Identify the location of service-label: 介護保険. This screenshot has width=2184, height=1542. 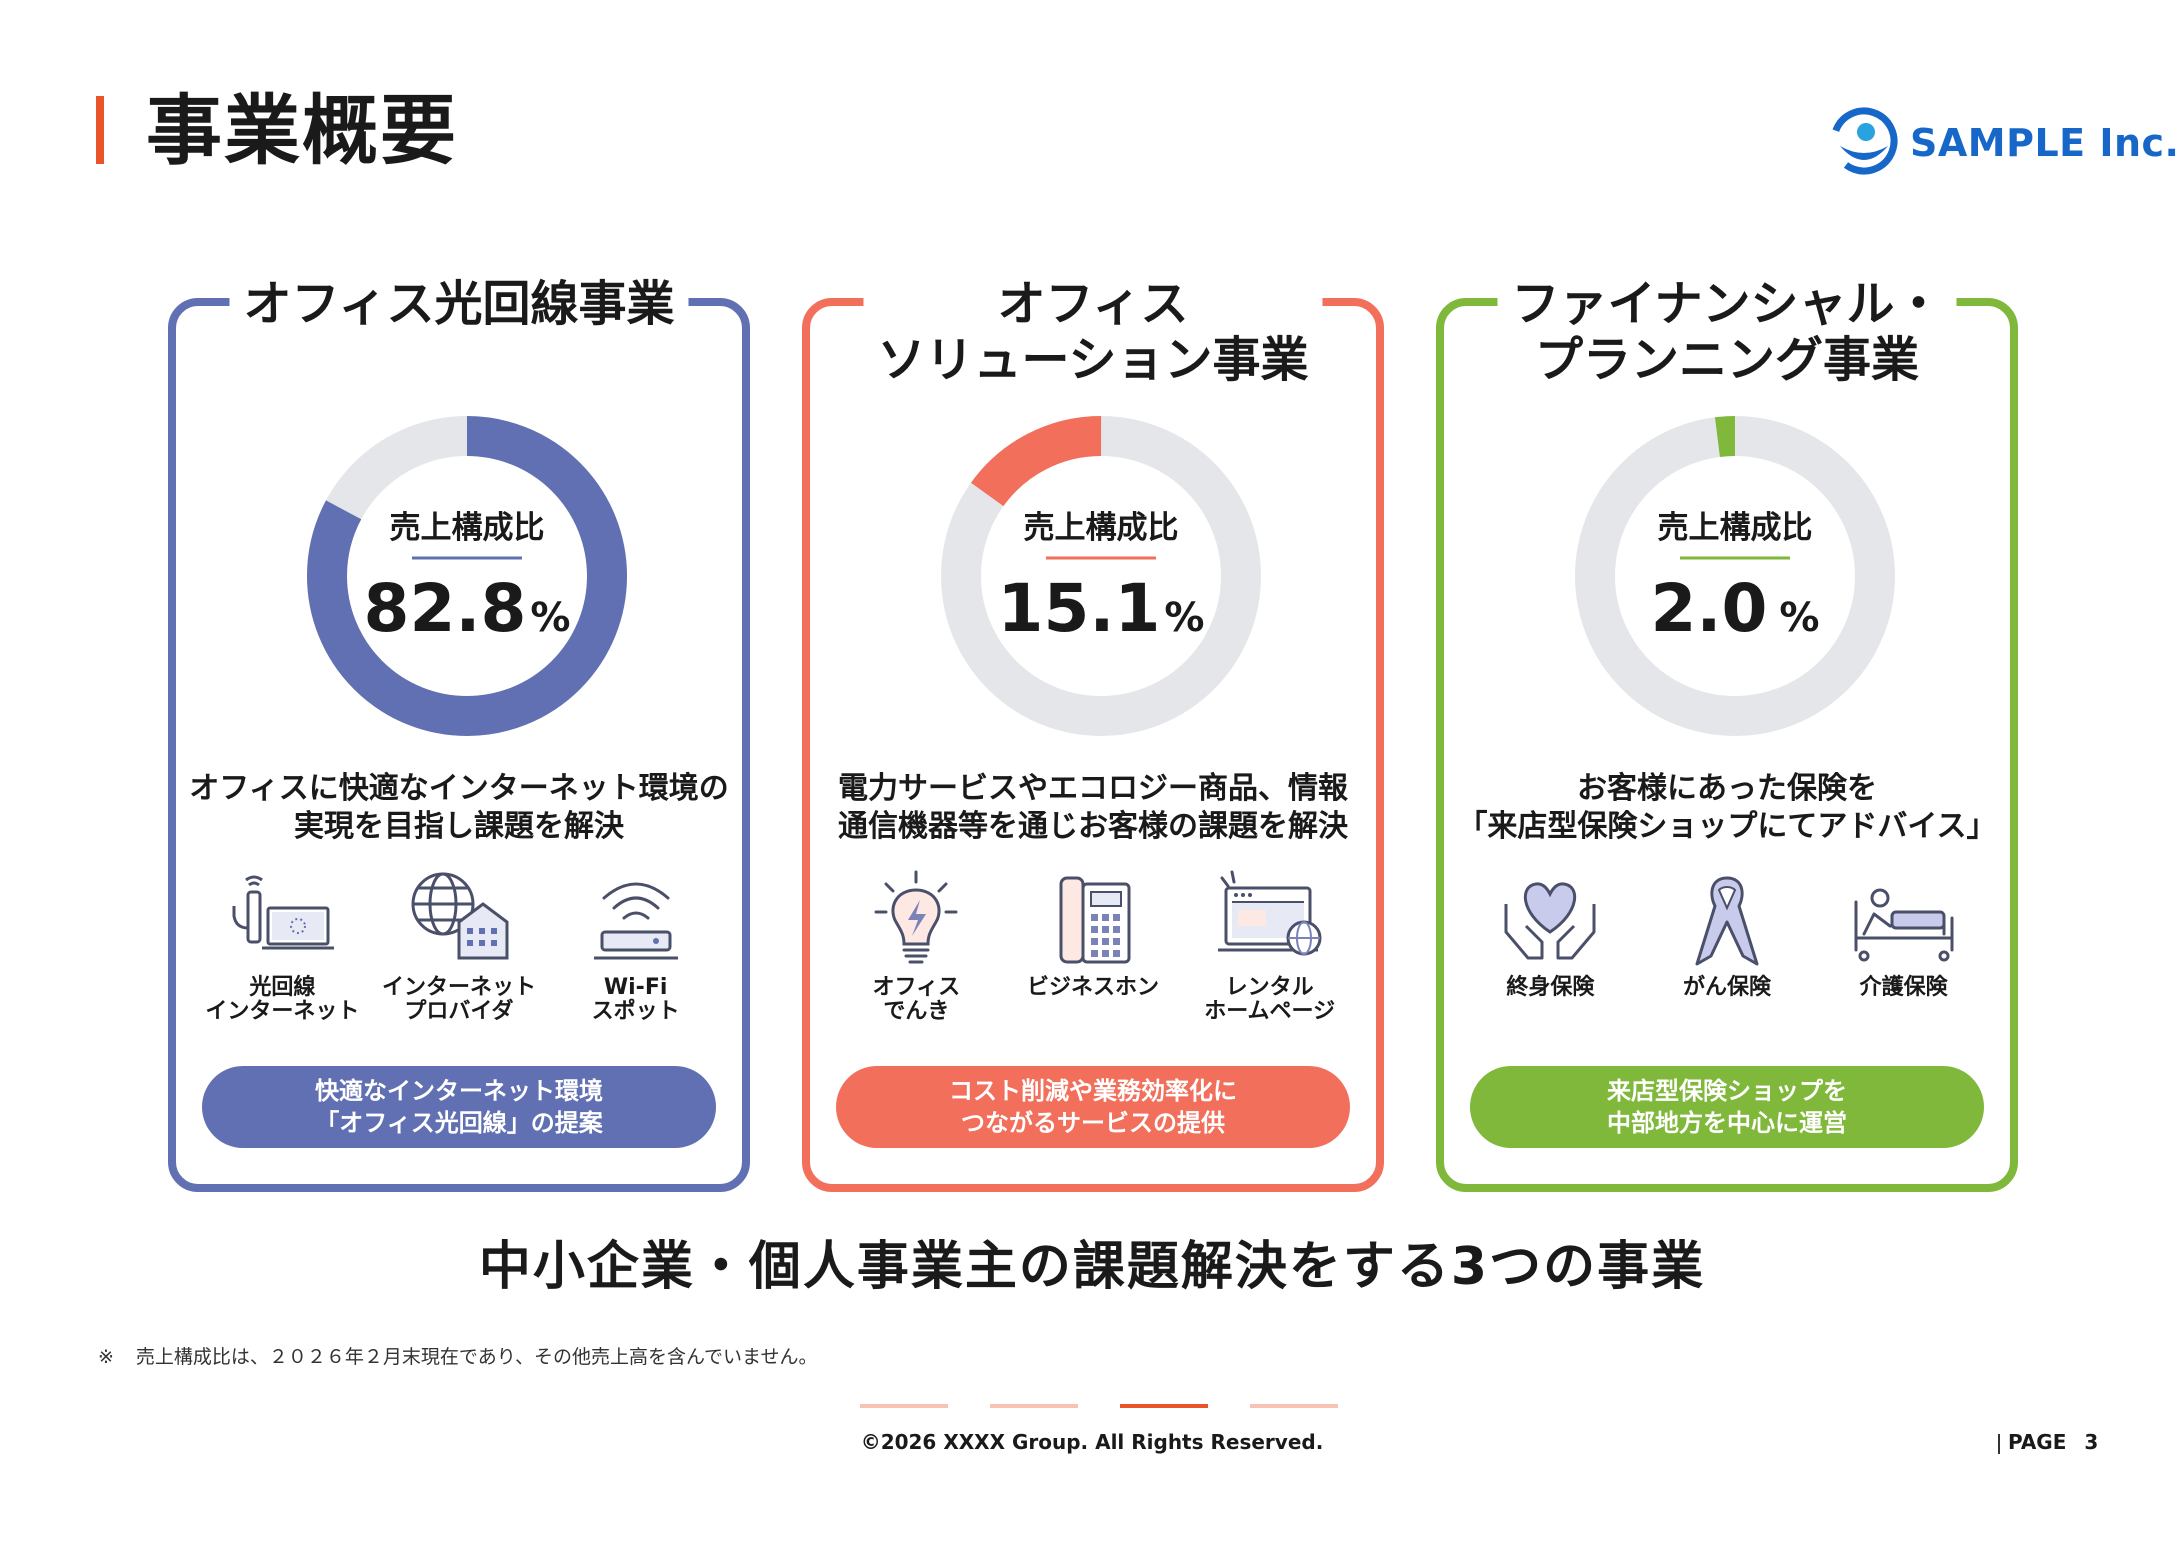
(1904, 988).